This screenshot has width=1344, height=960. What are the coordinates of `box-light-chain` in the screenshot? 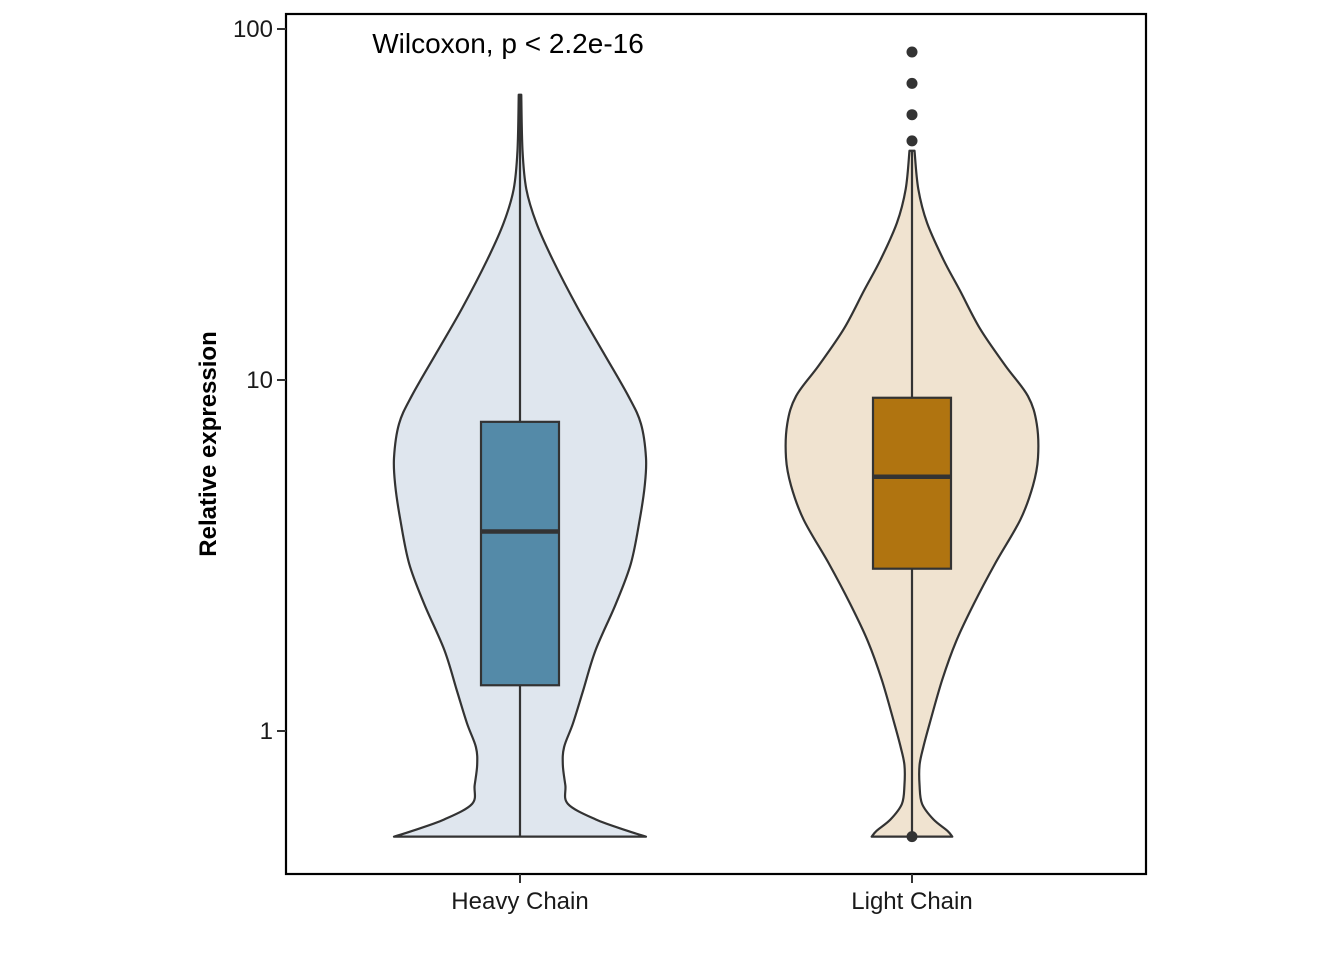 It's located at (912, 483).